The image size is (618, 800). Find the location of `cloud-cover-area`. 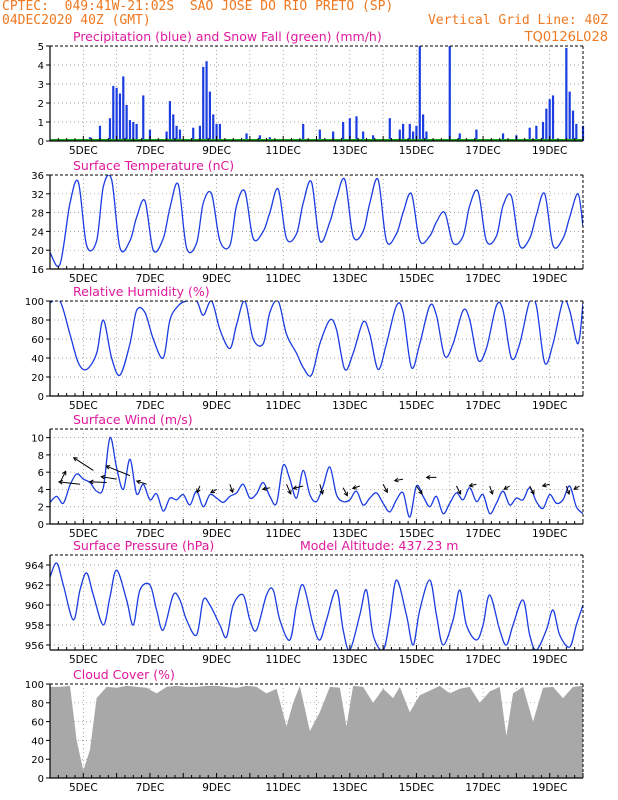

cloud-cover-area is located at coordinates (316, 731).